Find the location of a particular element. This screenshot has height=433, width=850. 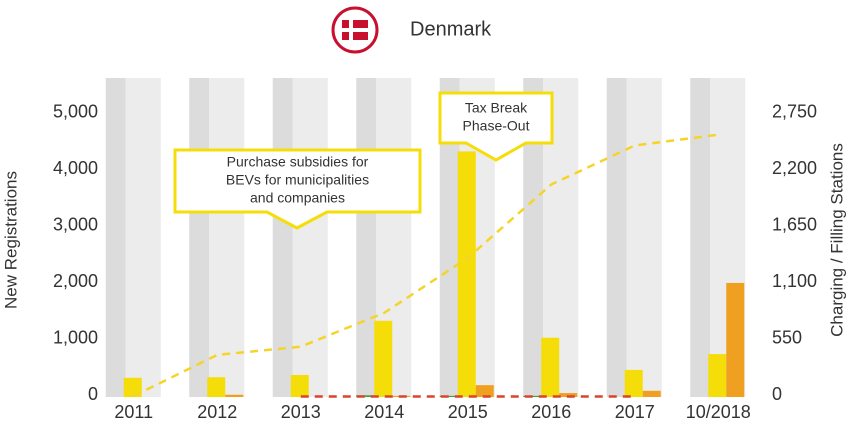

chart-title: Denmark is located at coordinates (451, 29).